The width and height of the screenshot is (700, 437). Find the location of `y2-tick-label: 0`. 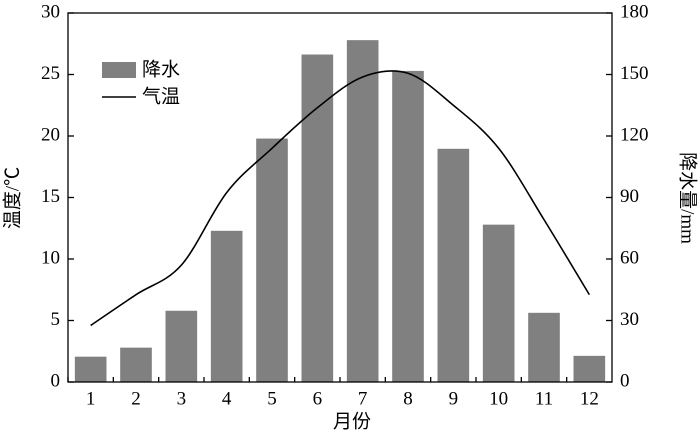

y2-tick-label: 0 is located at coordinates (625, 380).